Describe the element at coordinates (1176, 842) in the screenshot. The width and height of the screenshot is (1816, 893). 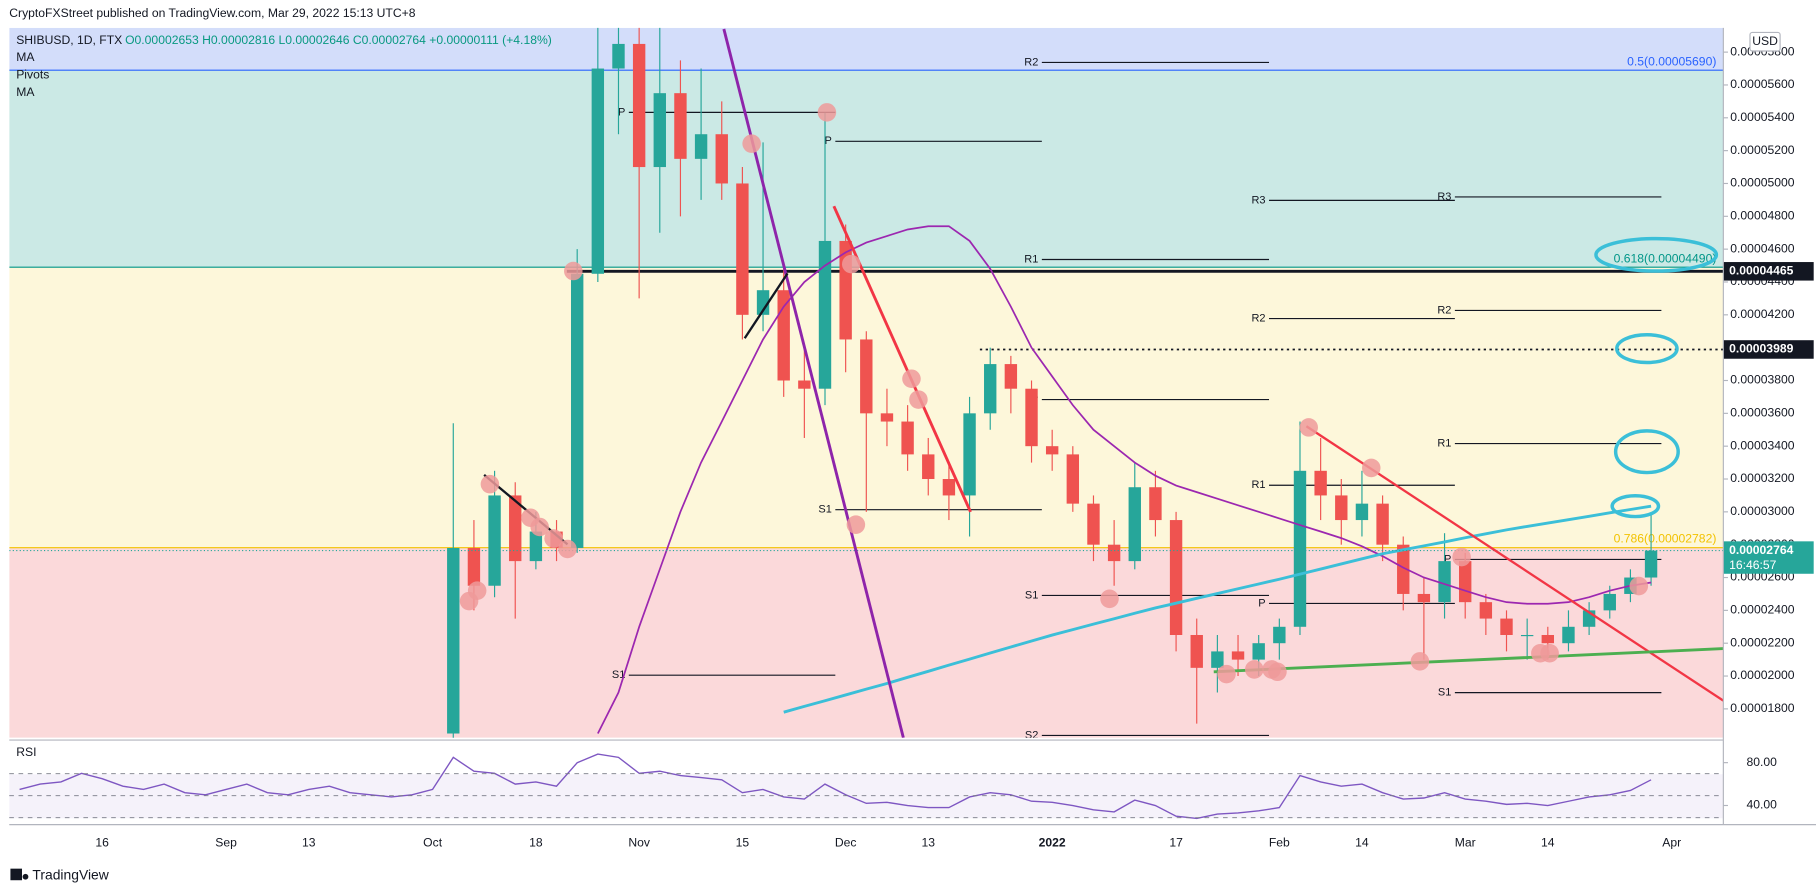
I see `x-tick-label: 17` at that location.